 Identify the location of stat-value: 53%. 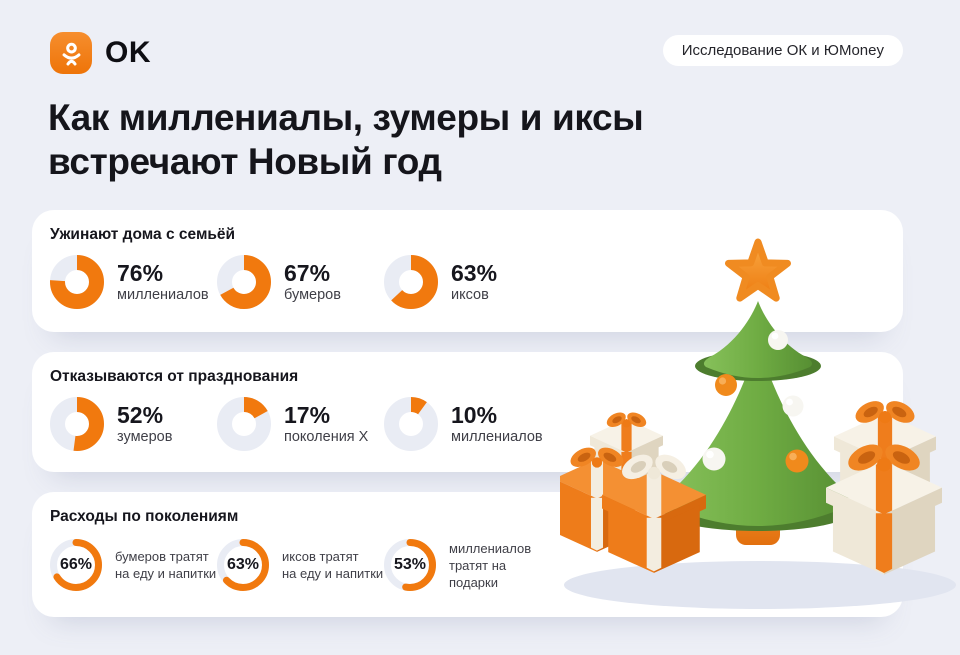
(410, 564).